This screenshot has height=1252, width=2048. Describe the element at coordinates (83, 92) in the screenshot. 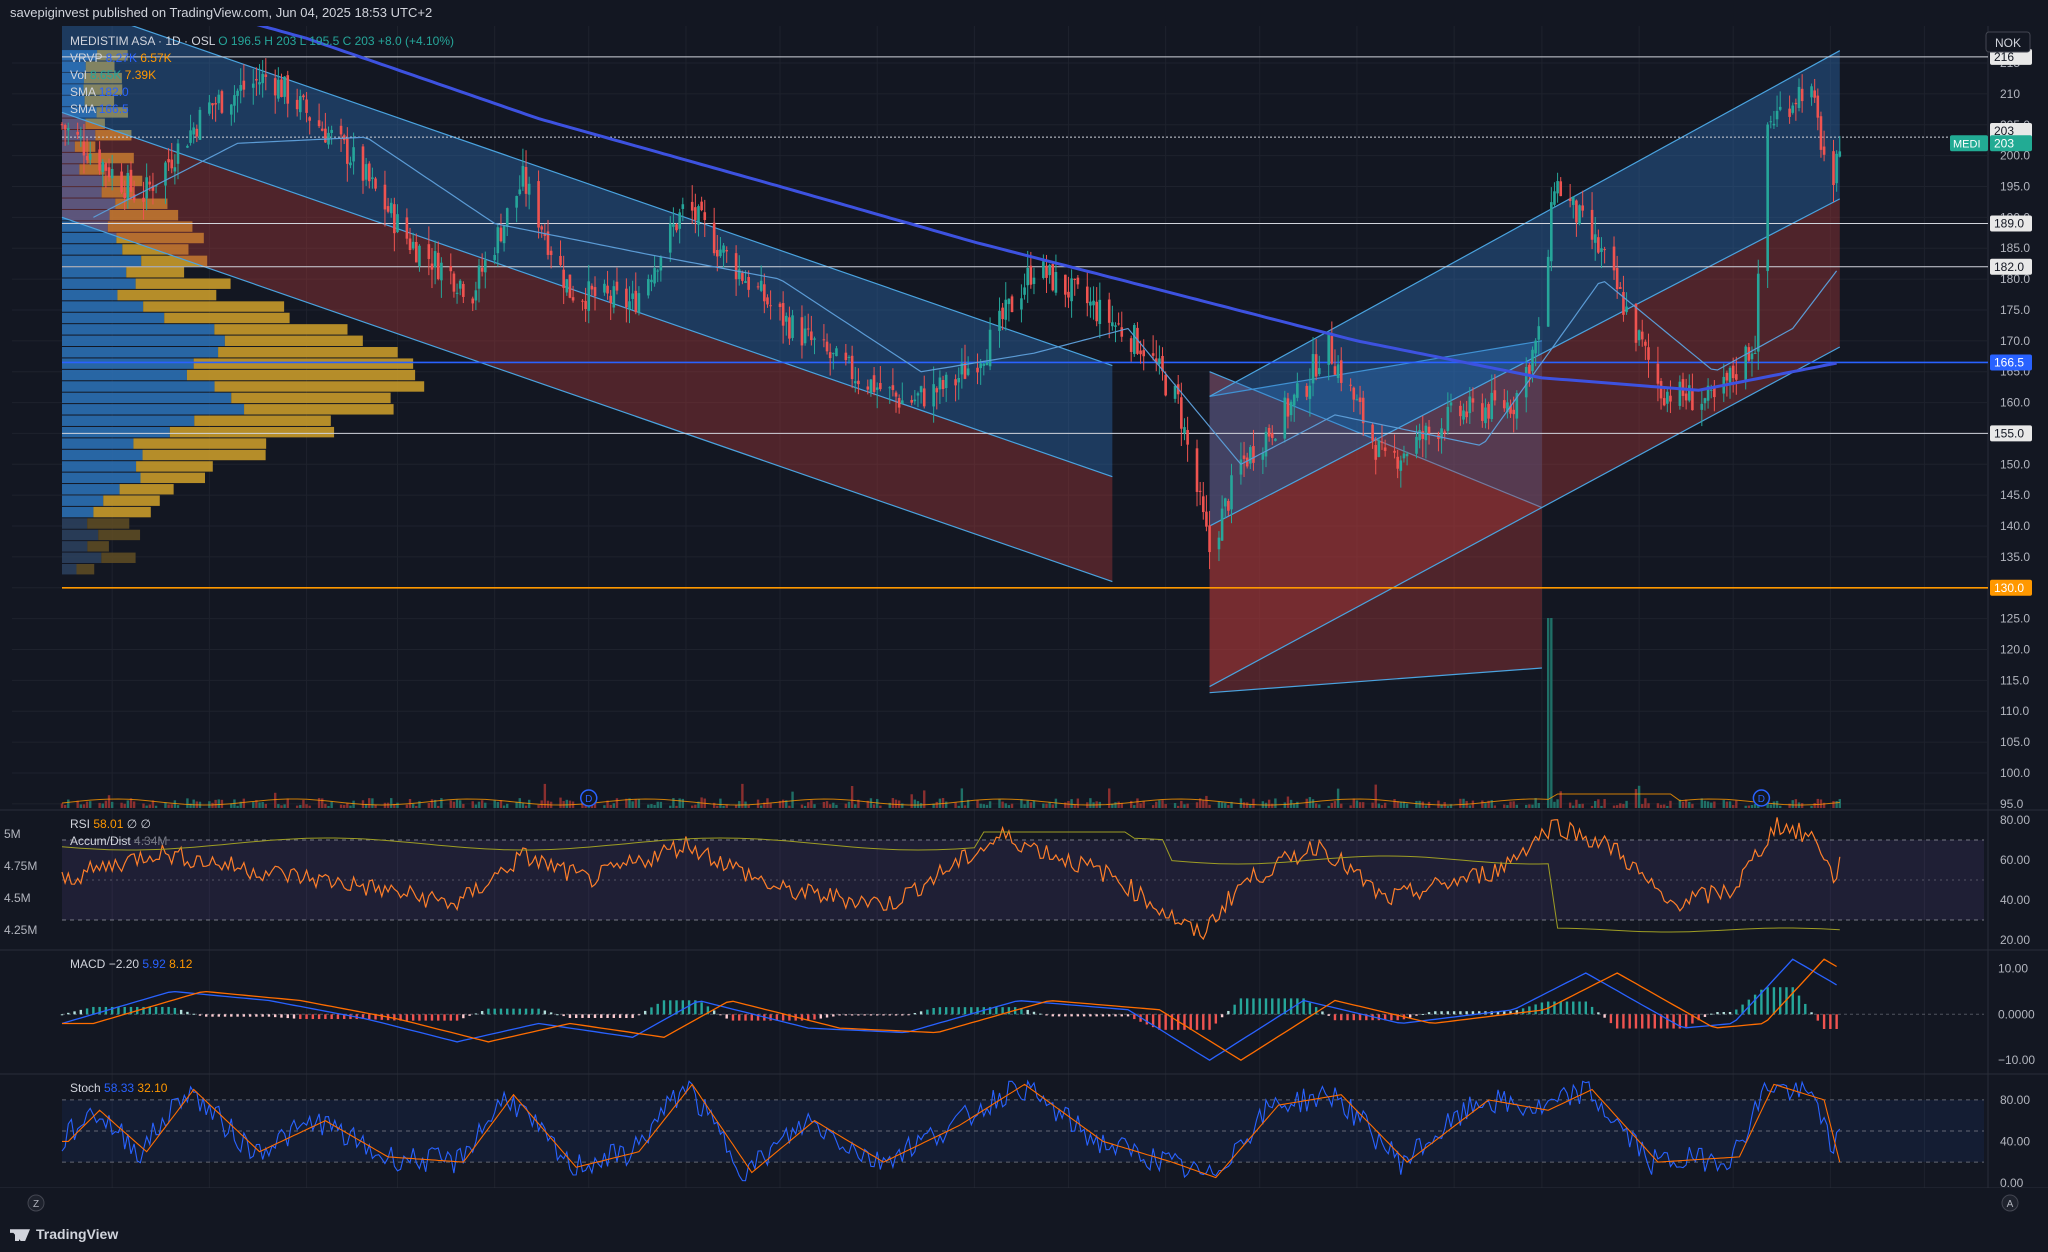

I see `sma-fast-label: SMA` at that location.